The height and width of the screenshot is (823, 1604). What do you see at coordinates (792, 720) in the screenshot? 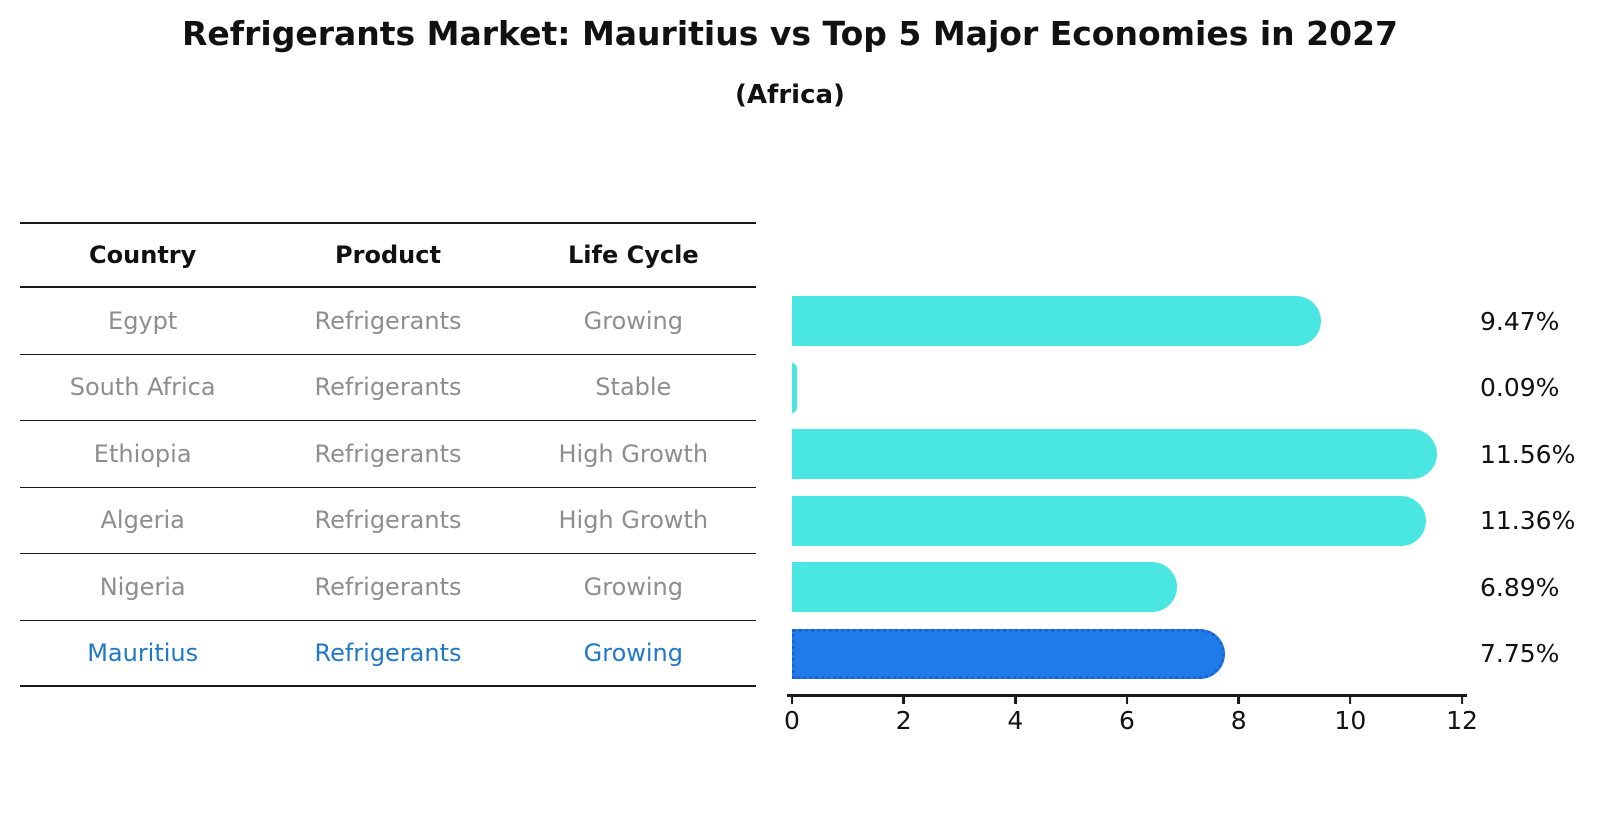
I see `x-tick-label: 0` at bounding box center [792, 720].